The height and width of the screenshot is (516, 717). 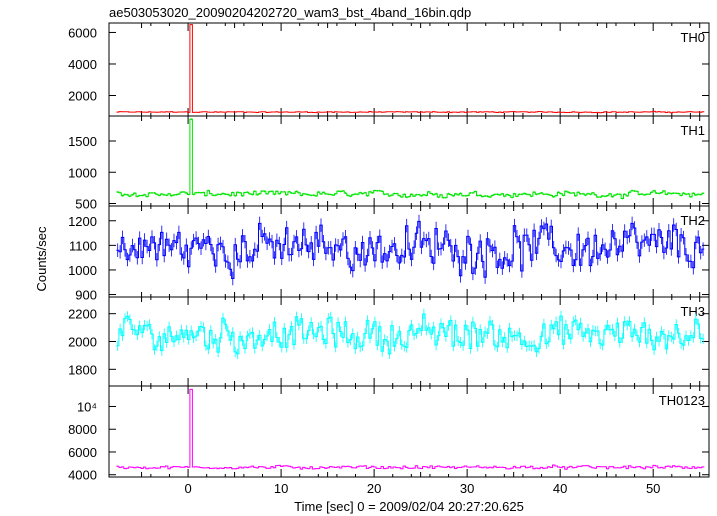 I want to click on y-tick-label: 1200, so click(x=82, y=221).